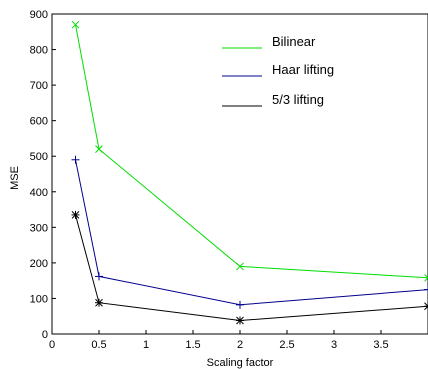  Describe the element at coordinates (39, 51) in the screenshot. I see `y-tick-label: 800` at that location.